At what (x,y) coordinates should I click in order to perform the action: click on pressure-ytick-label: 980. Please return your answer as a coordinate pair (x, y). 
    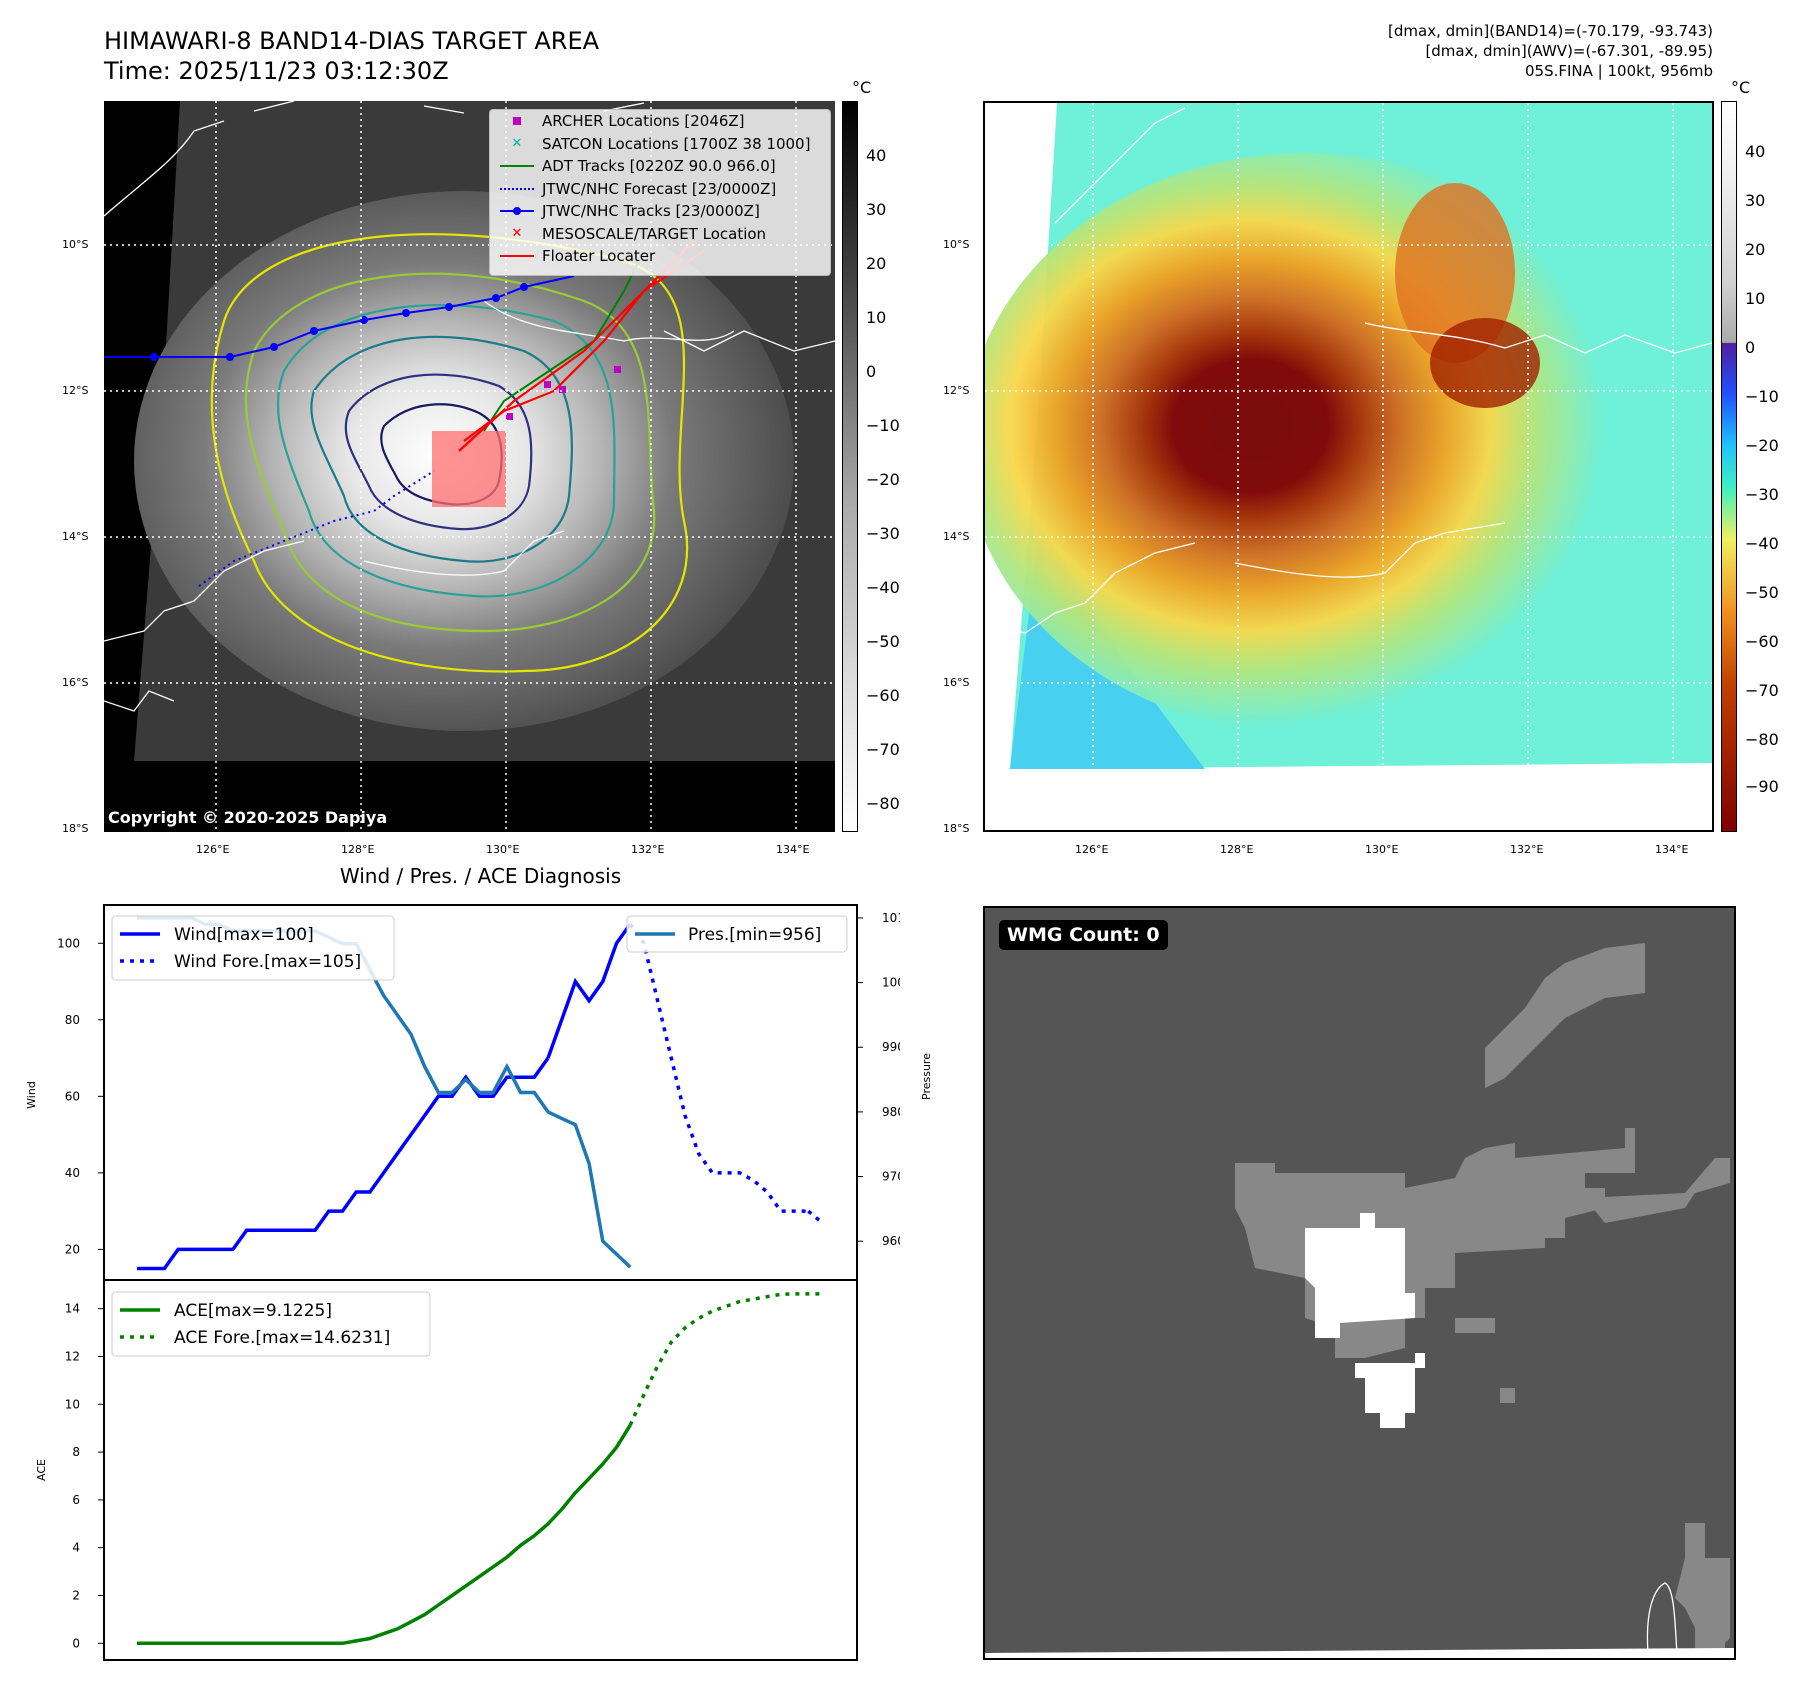
    Looking at the image, I should click on (891, 1112).